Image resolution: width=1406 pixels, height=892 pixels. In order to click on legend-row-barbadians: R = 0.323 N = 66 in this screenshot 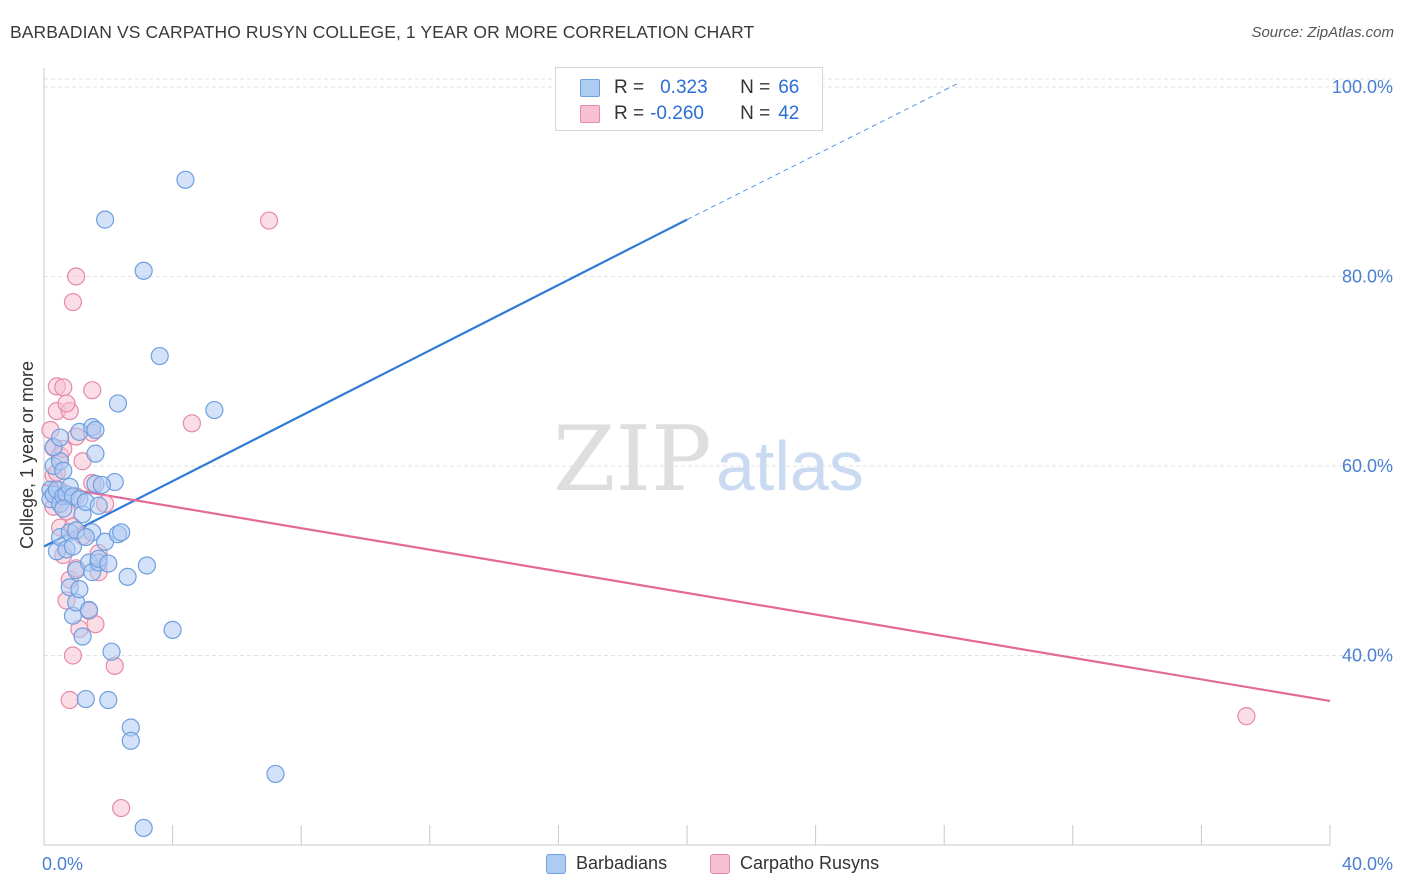, I will do `click(689, 88)`.